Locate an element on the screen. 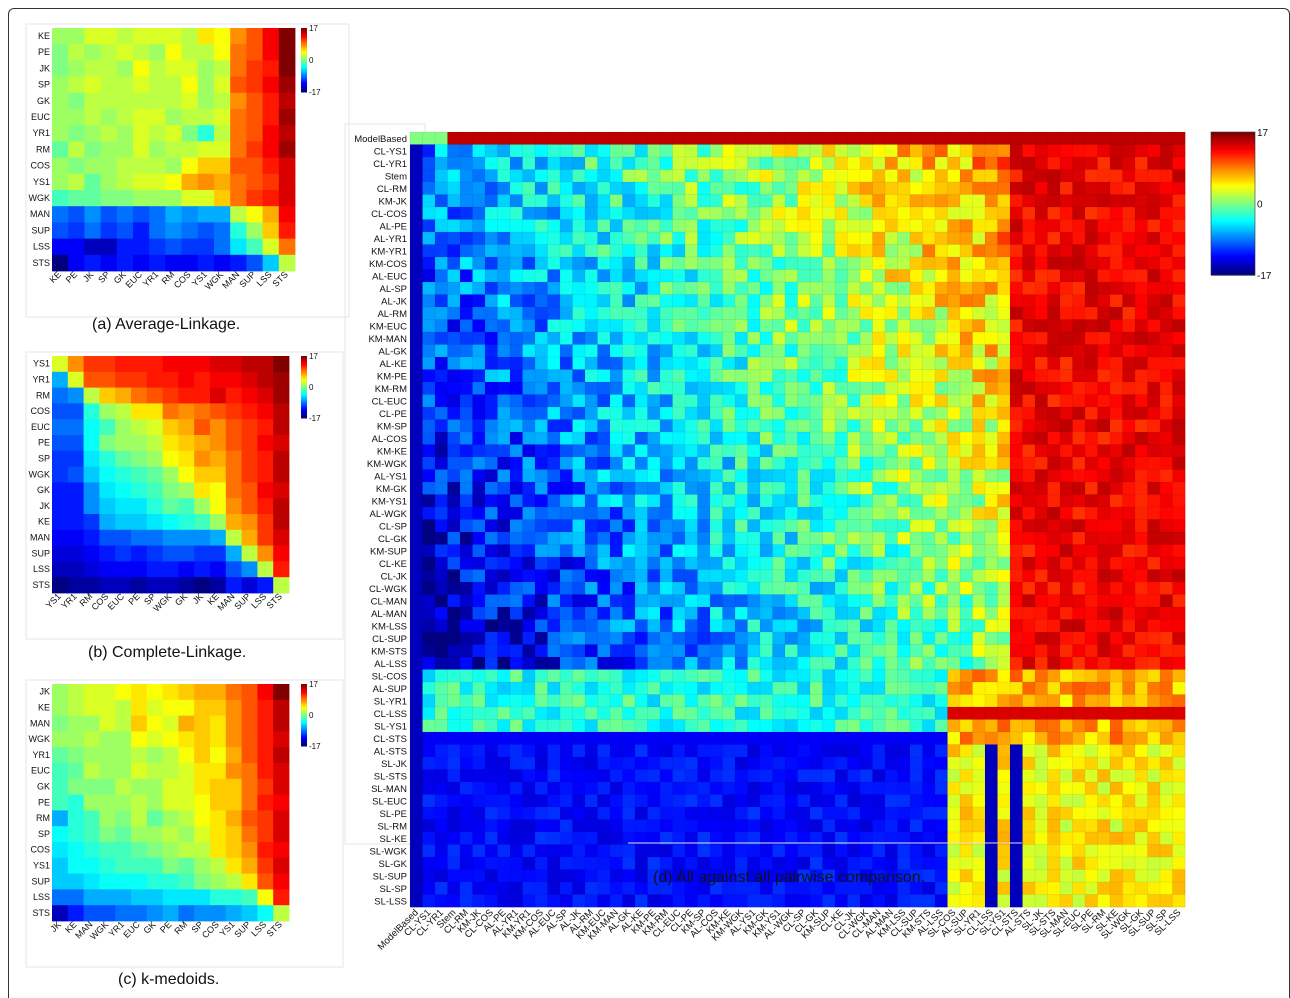  y-tick-label: EUC is located at coordinates (41, 117).